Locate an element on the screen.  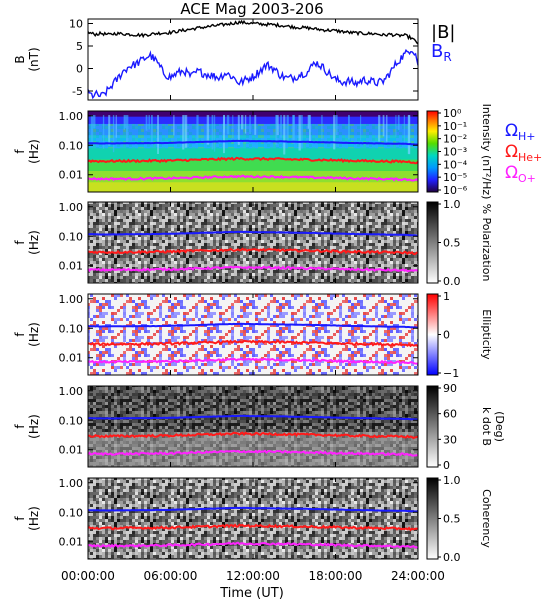
kdotb-colorbar-label: k dot B is located at coordinates (486, 426).